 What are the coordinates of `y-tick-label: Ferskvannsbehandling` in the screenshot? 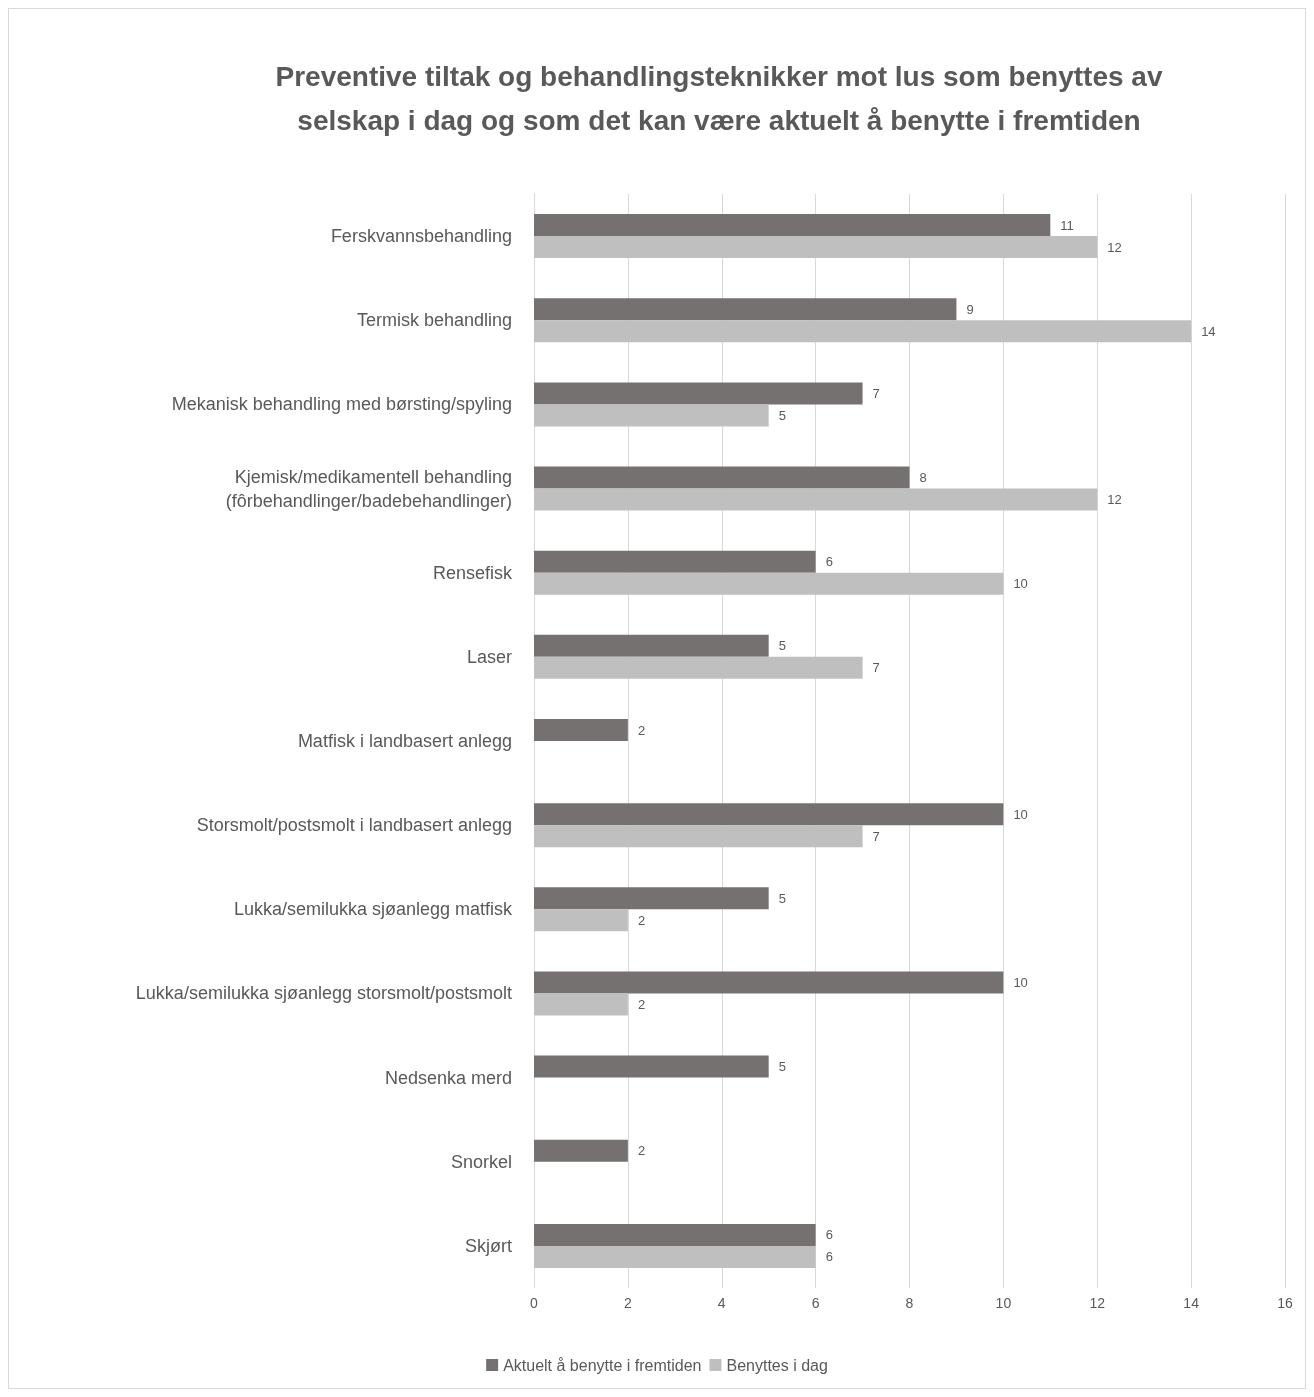 It's located at (421, 236).